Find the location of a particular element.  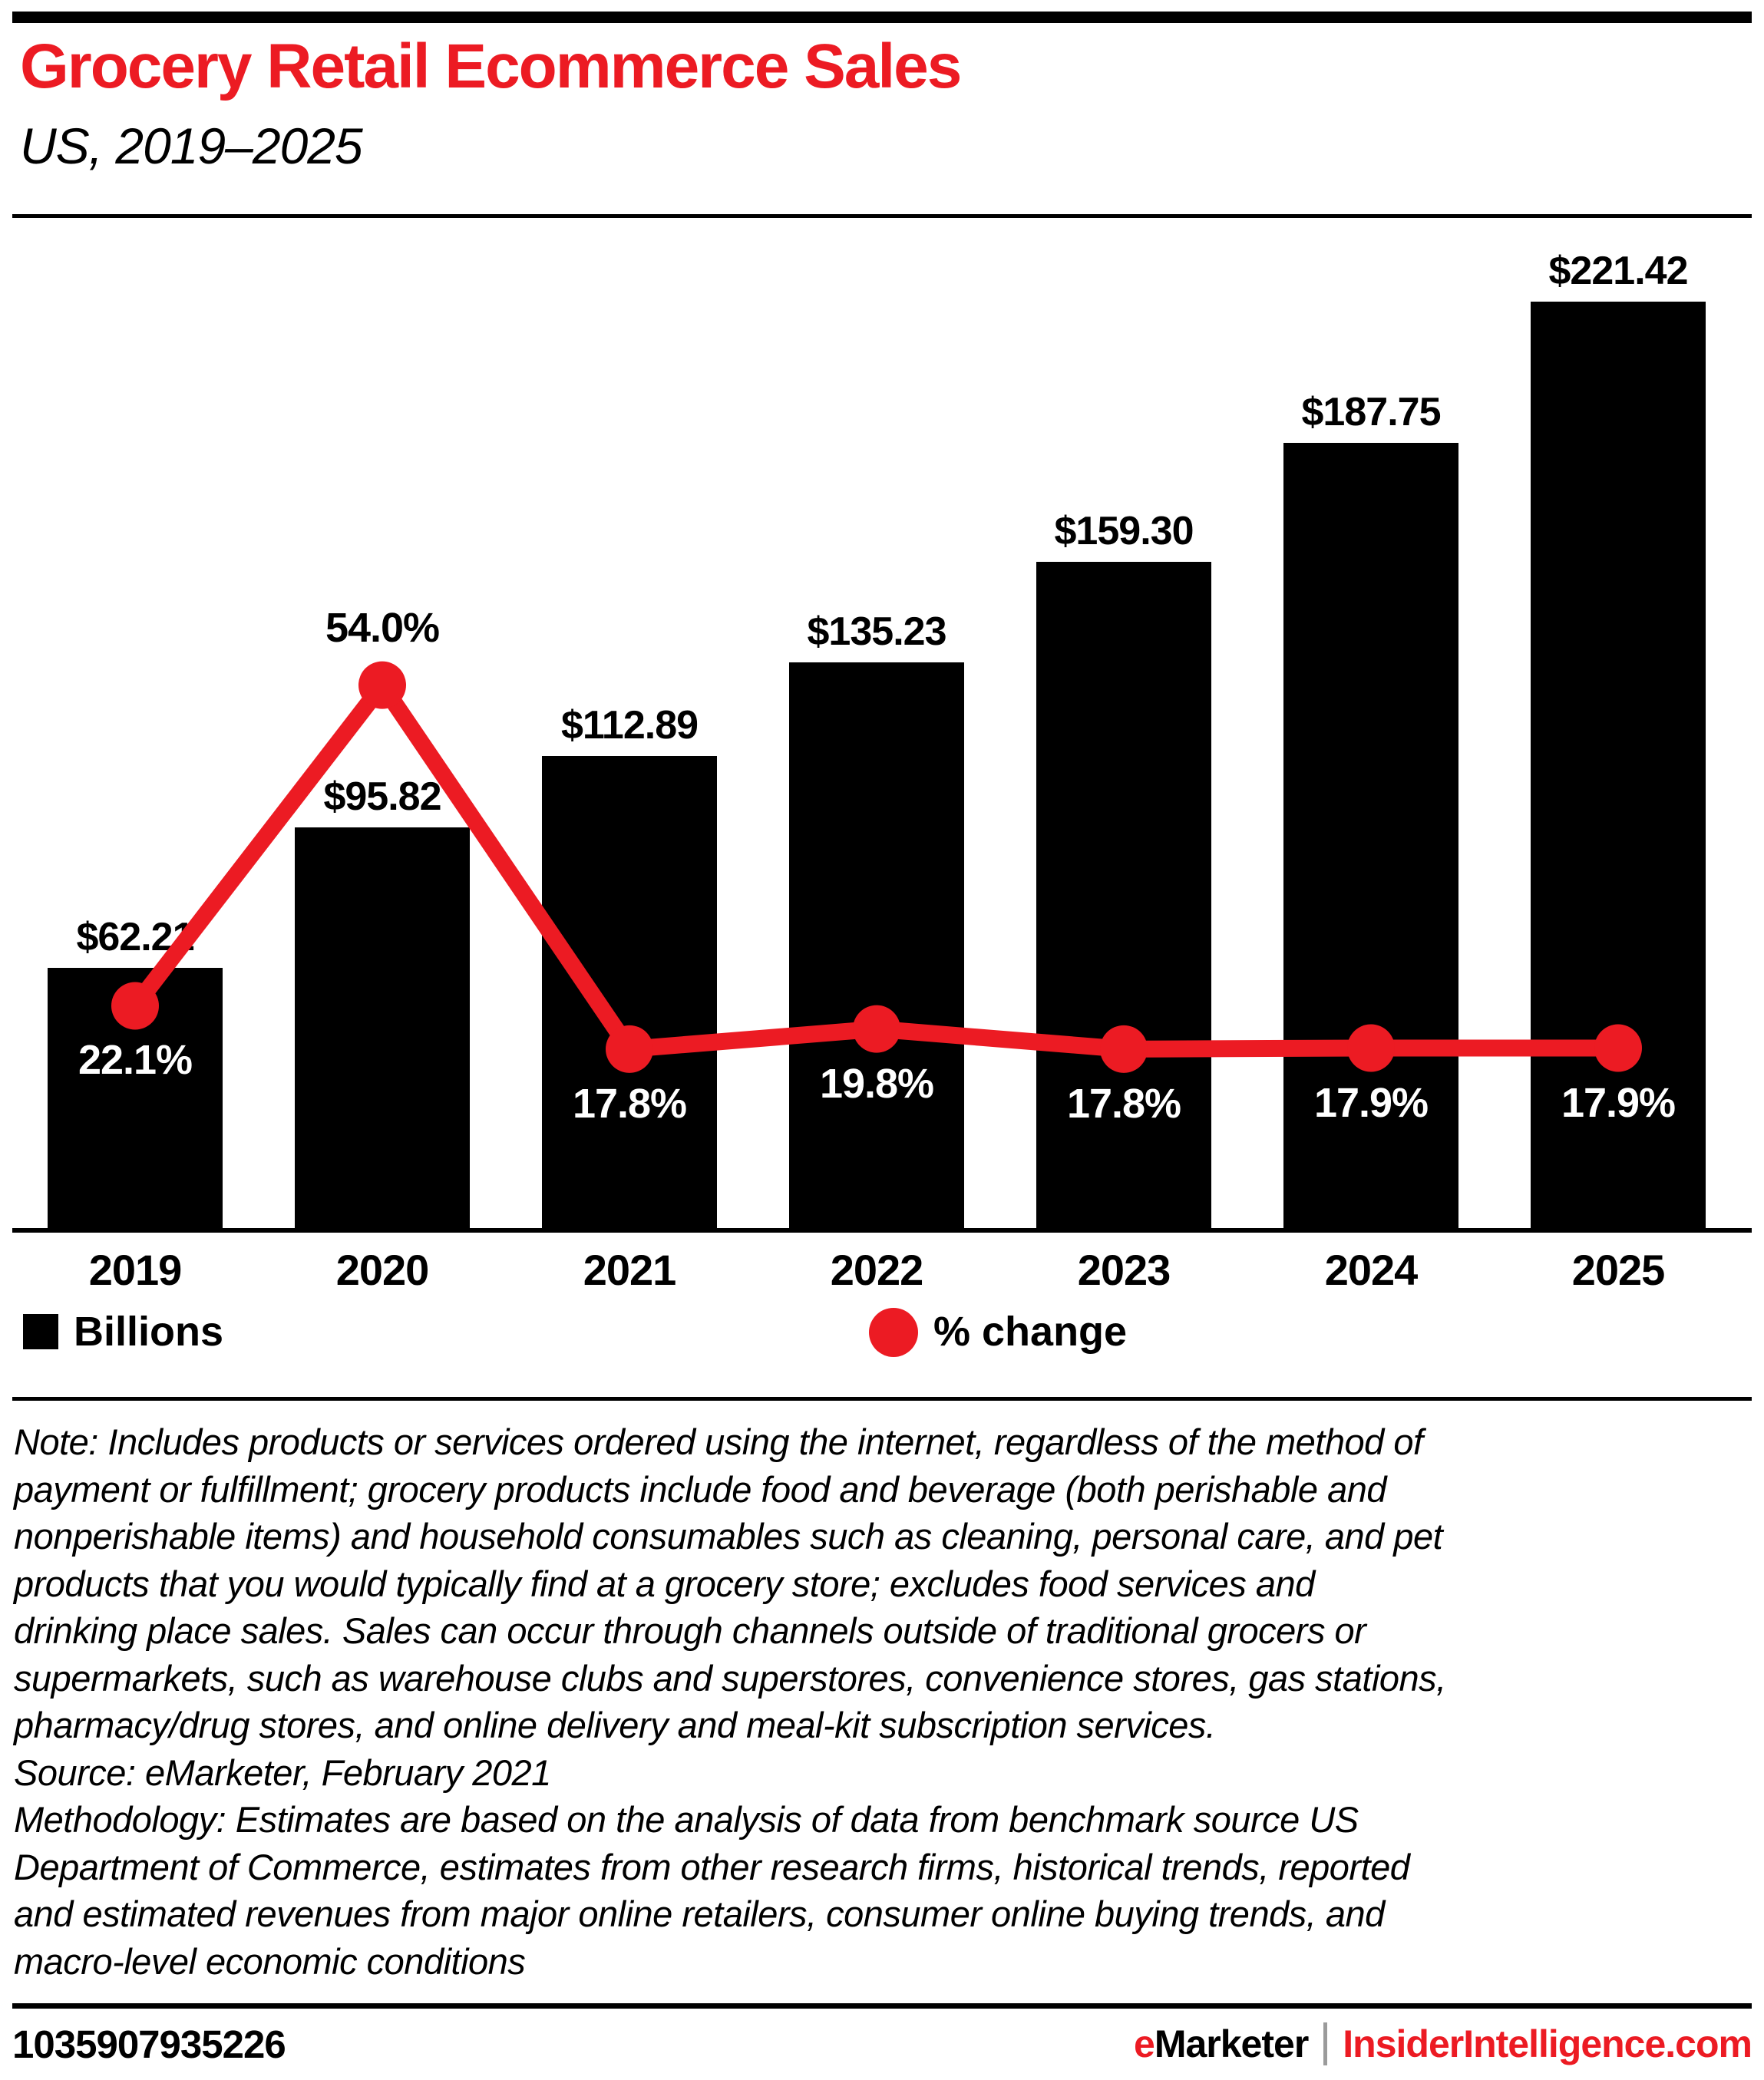

x-axis-label-2025: 2025 is located at coordinates (1618, 1270).